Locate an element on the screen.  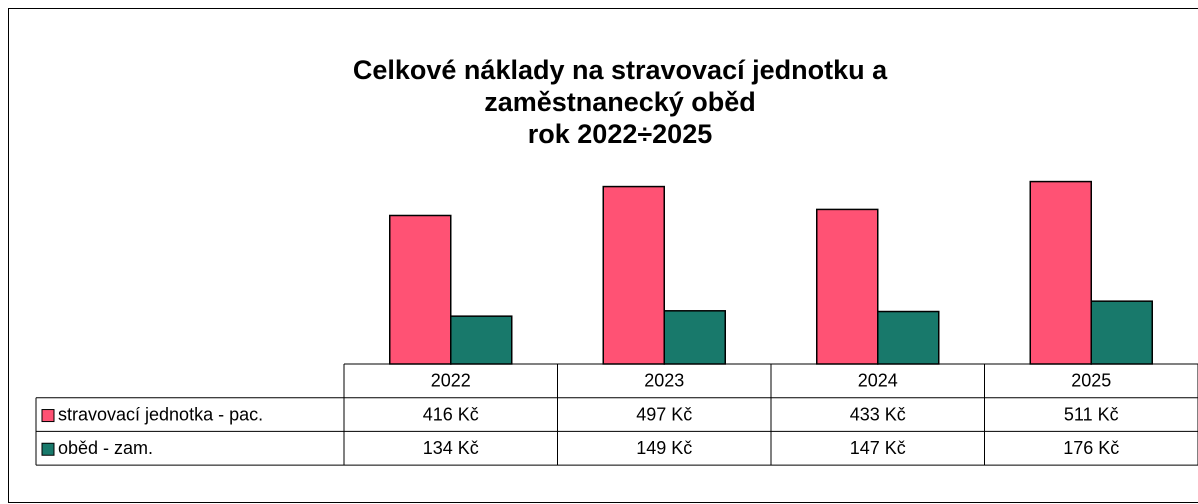
legend-label: oběd - zam. is located at coordinates (105, 448).